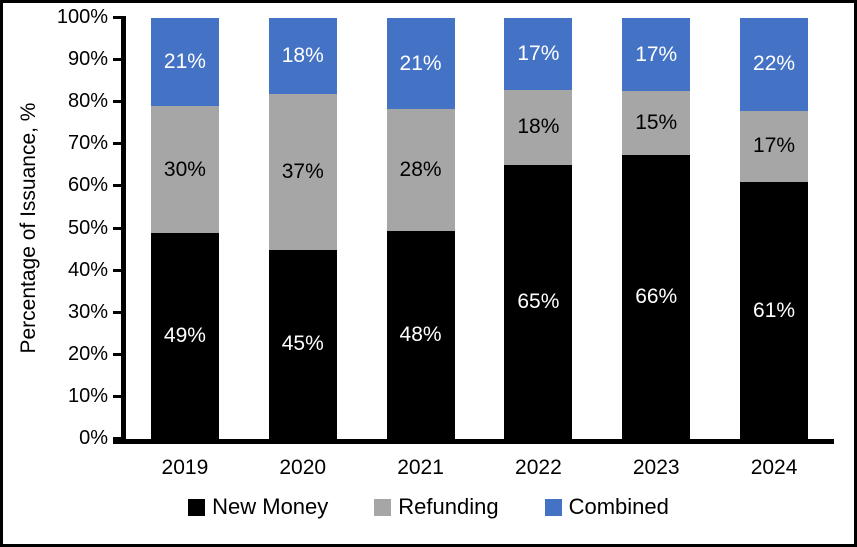  I want to click on y-tick-label: 50%, so click(87, 227).